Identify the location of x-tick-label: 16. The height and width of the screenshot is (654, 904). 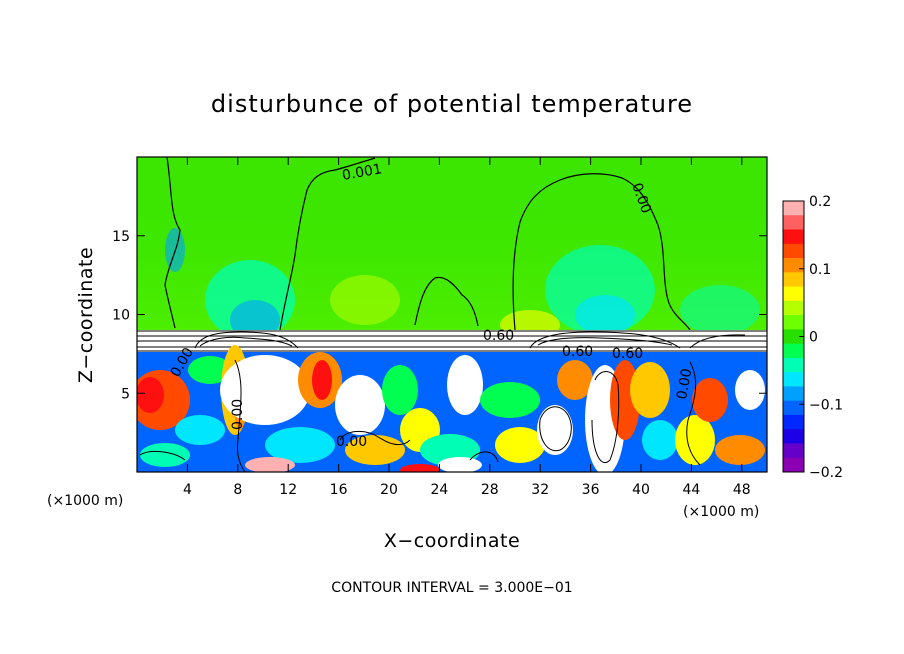
(339, 490).